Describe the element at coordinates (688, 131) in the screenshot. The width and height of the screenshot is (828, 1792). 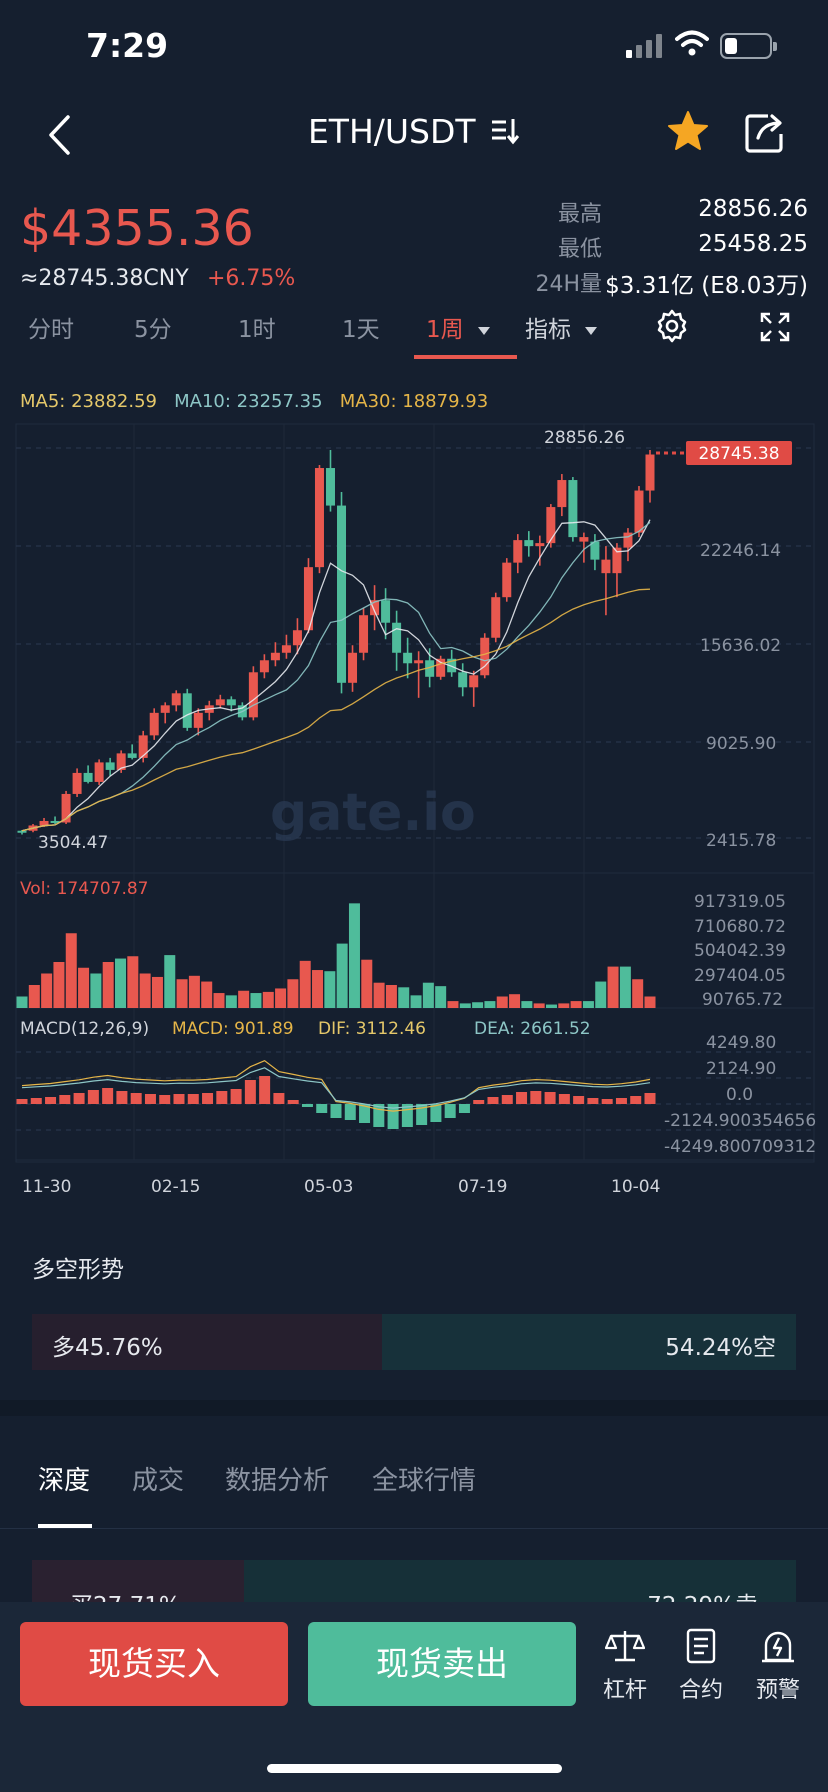
I see `favorite-star-icon` at that location.